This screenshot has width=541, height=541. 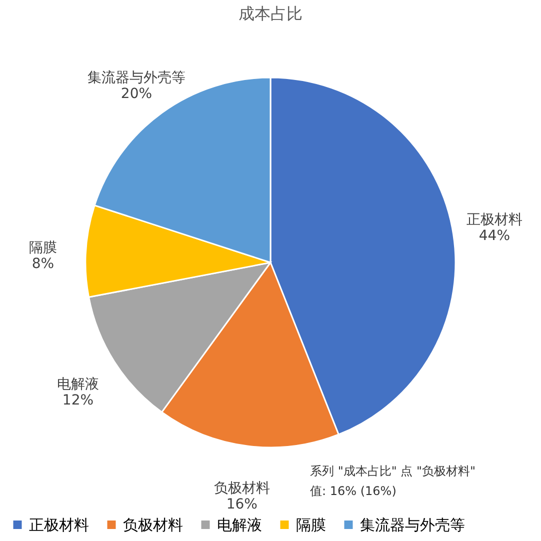 I want to click on text: 系列 "成本占比" 点 "负极材料" 值: 16% (16%), so click(x=393, y=481).